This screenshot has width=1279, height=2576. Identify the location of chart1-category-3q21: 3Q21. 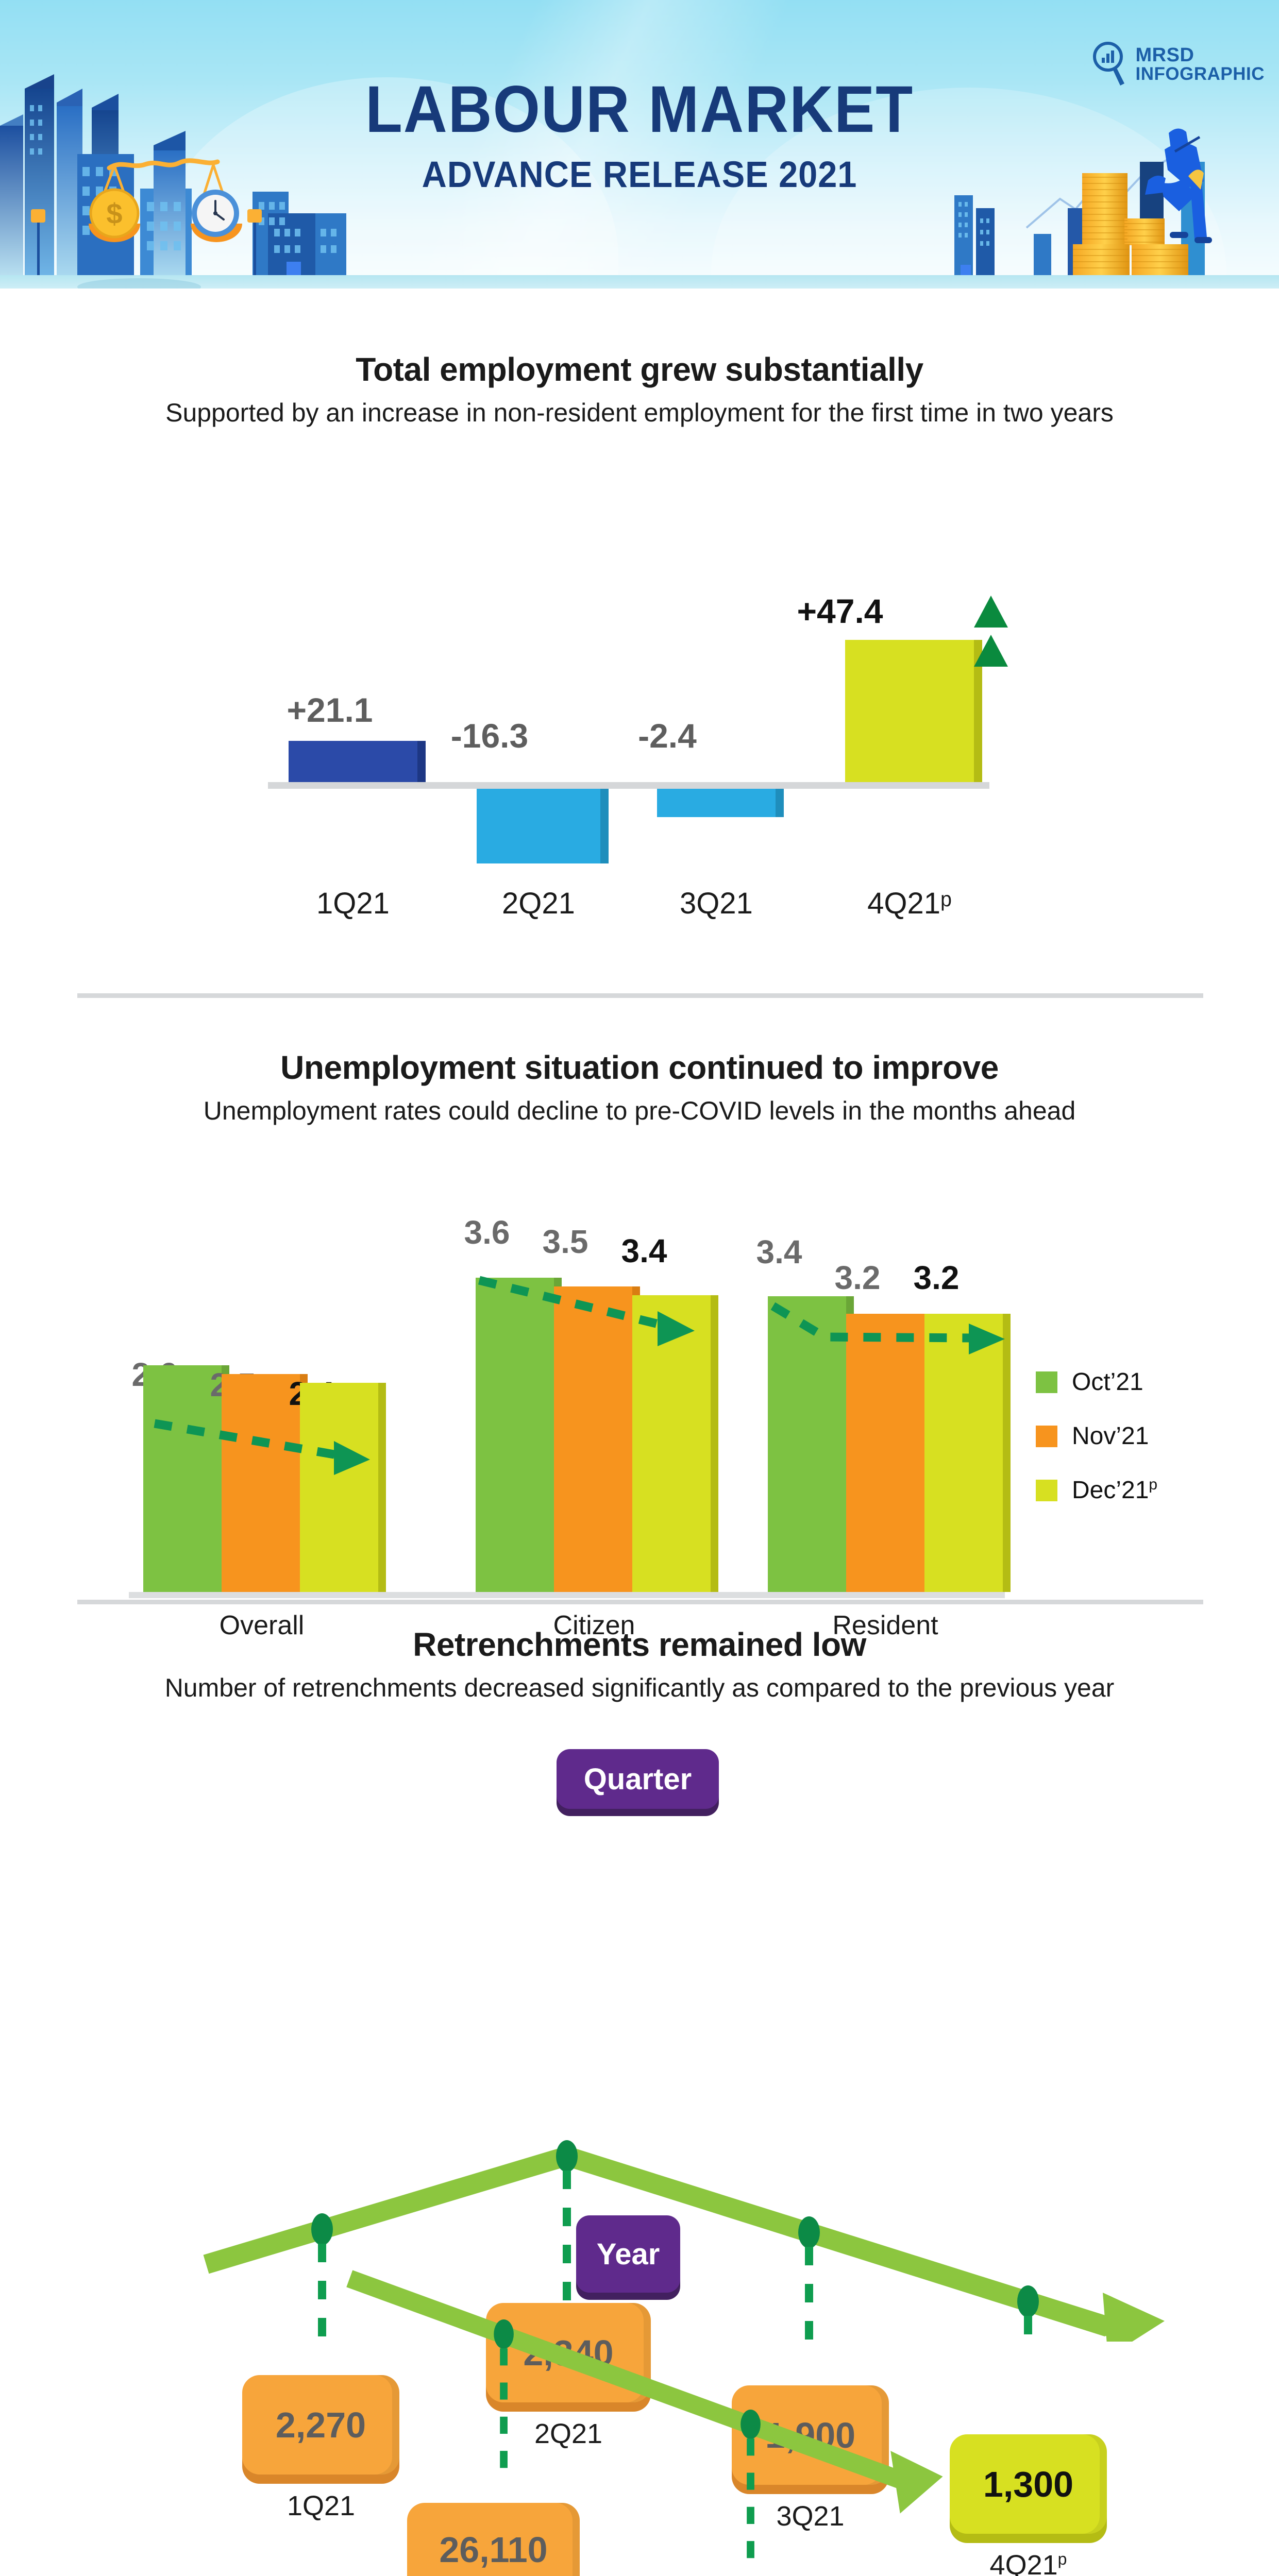
(716, 903).